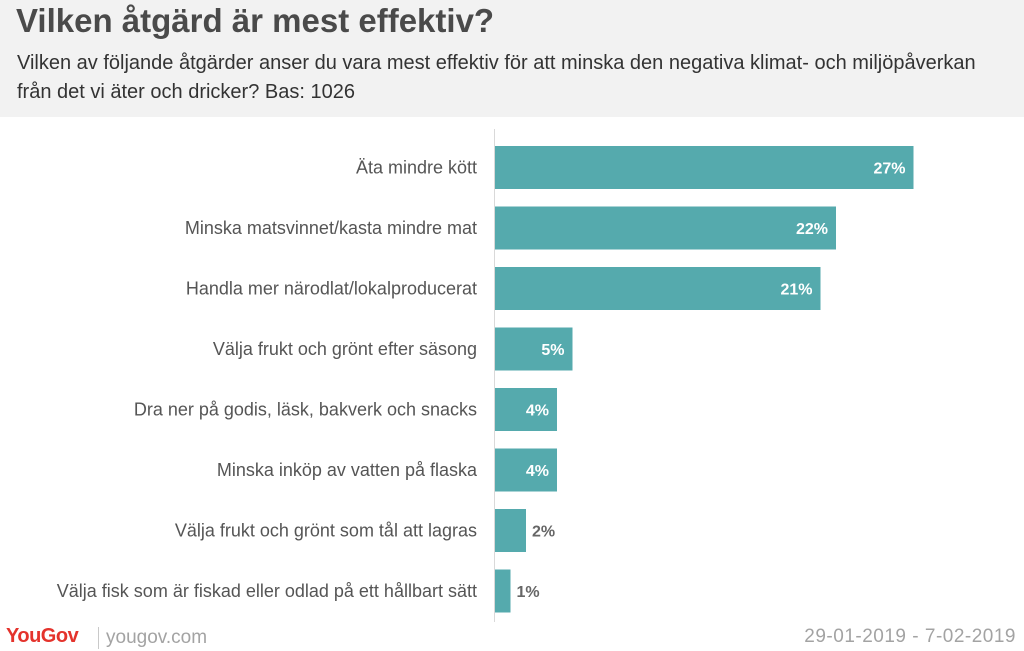  Describe the element at coordinates (345, 349) in the screenshot. I see `category-label-4: Välja frukt och grönt efter säsong` at that location.